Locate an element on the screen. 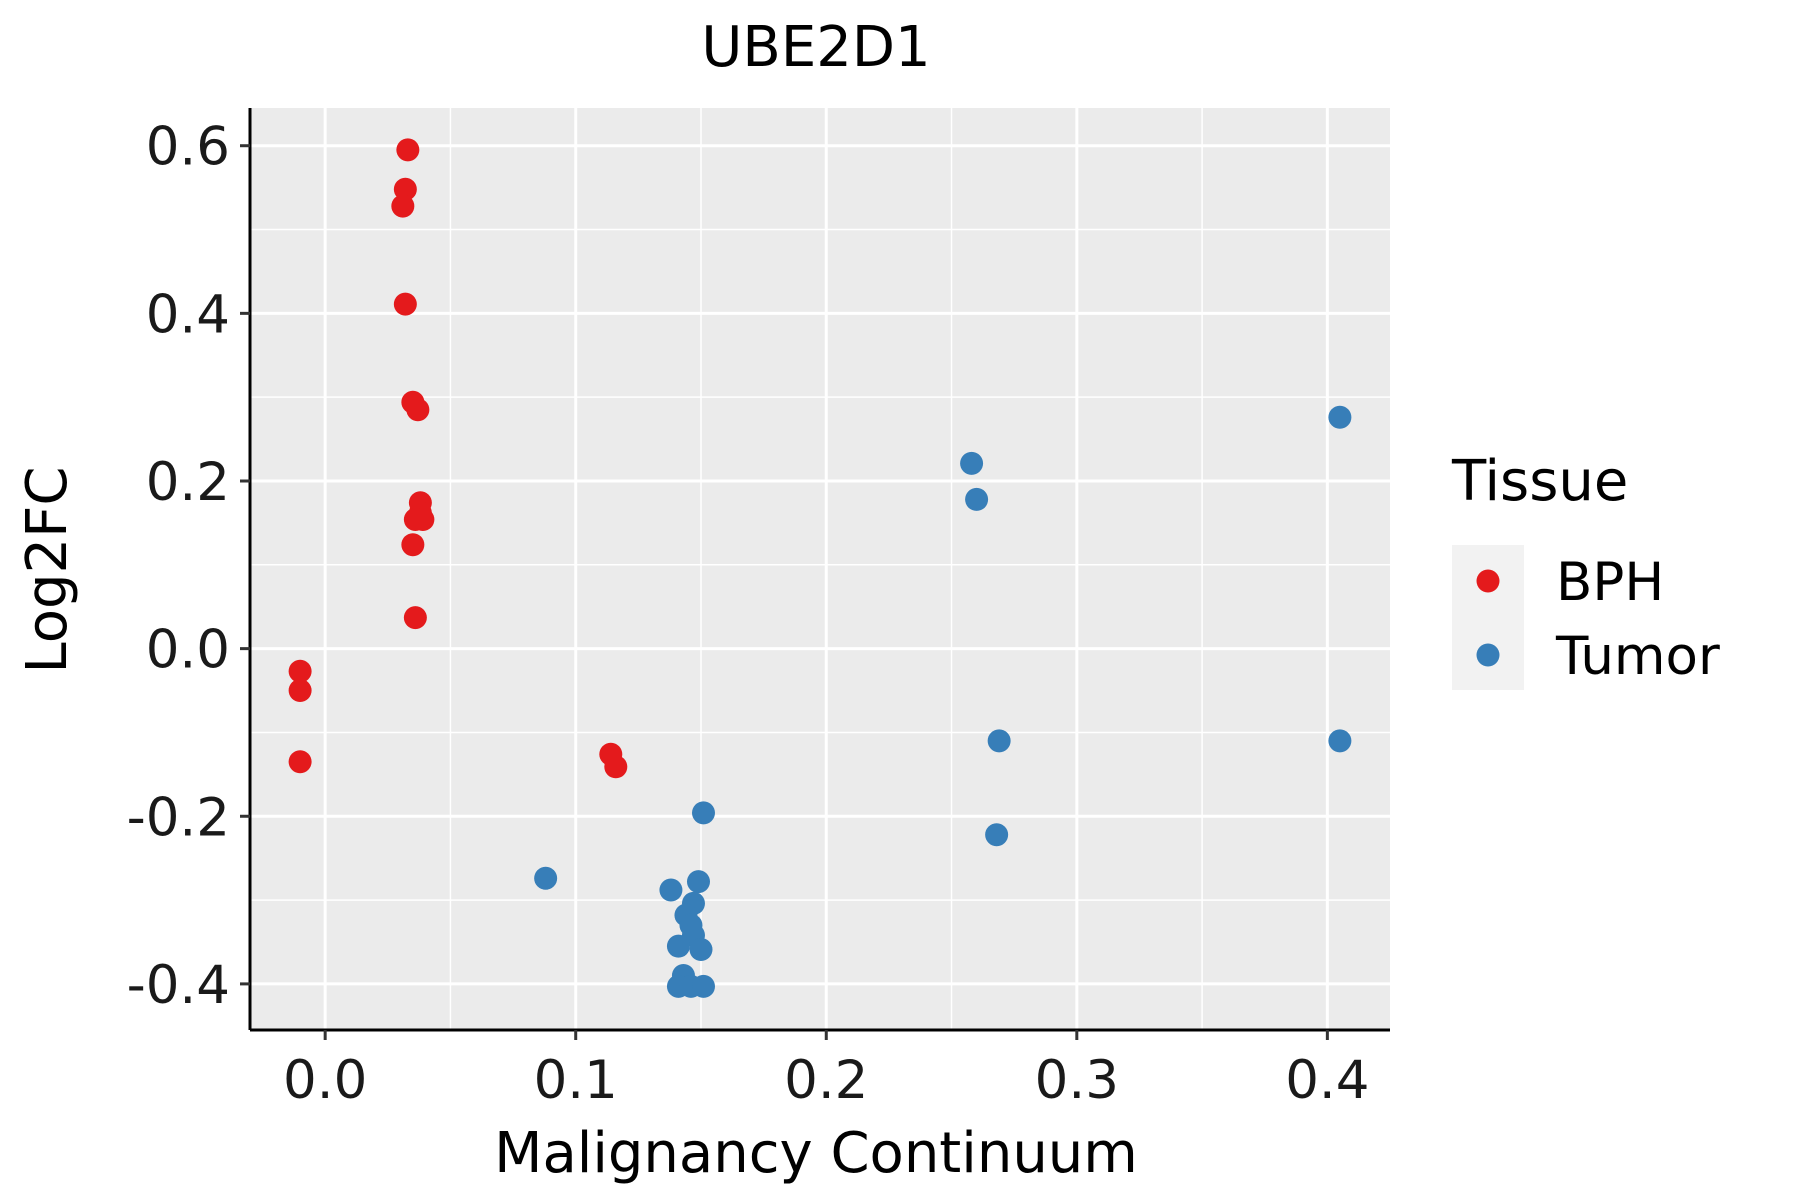 This screenshot has width=1800, height=1200. y-axis-ticks: -0.4 -0.2 0.0 0.2 0.4 0.6 is located at coordinates (188, 566).